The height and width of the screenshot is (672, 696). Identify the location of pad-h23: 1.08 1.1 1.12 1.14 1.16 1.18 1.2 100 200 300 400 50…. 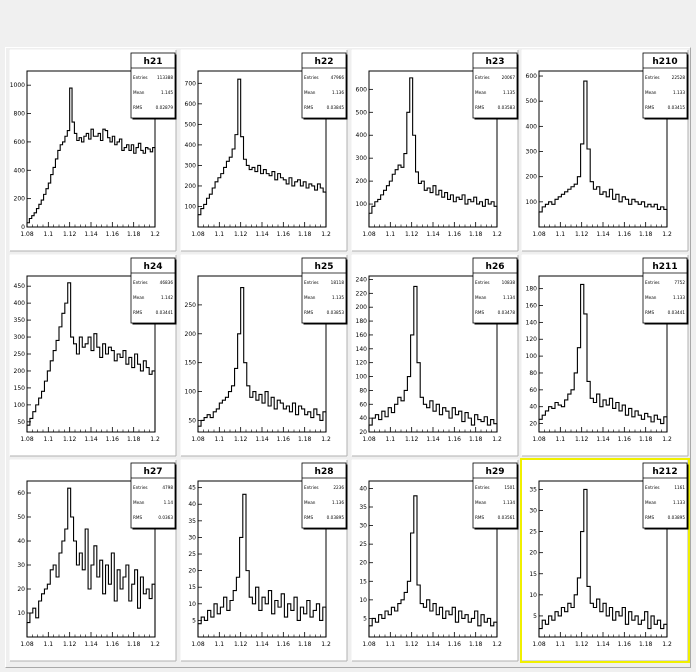
(435, 150).